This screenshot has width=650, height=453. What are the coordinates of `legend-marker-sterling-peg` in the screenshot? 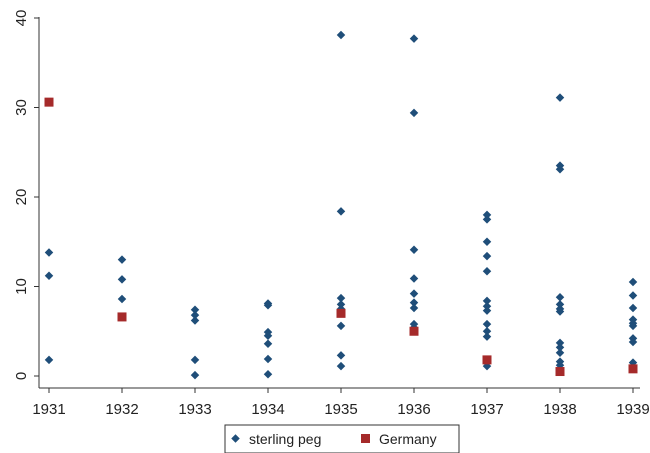 It's located at (235, 438).